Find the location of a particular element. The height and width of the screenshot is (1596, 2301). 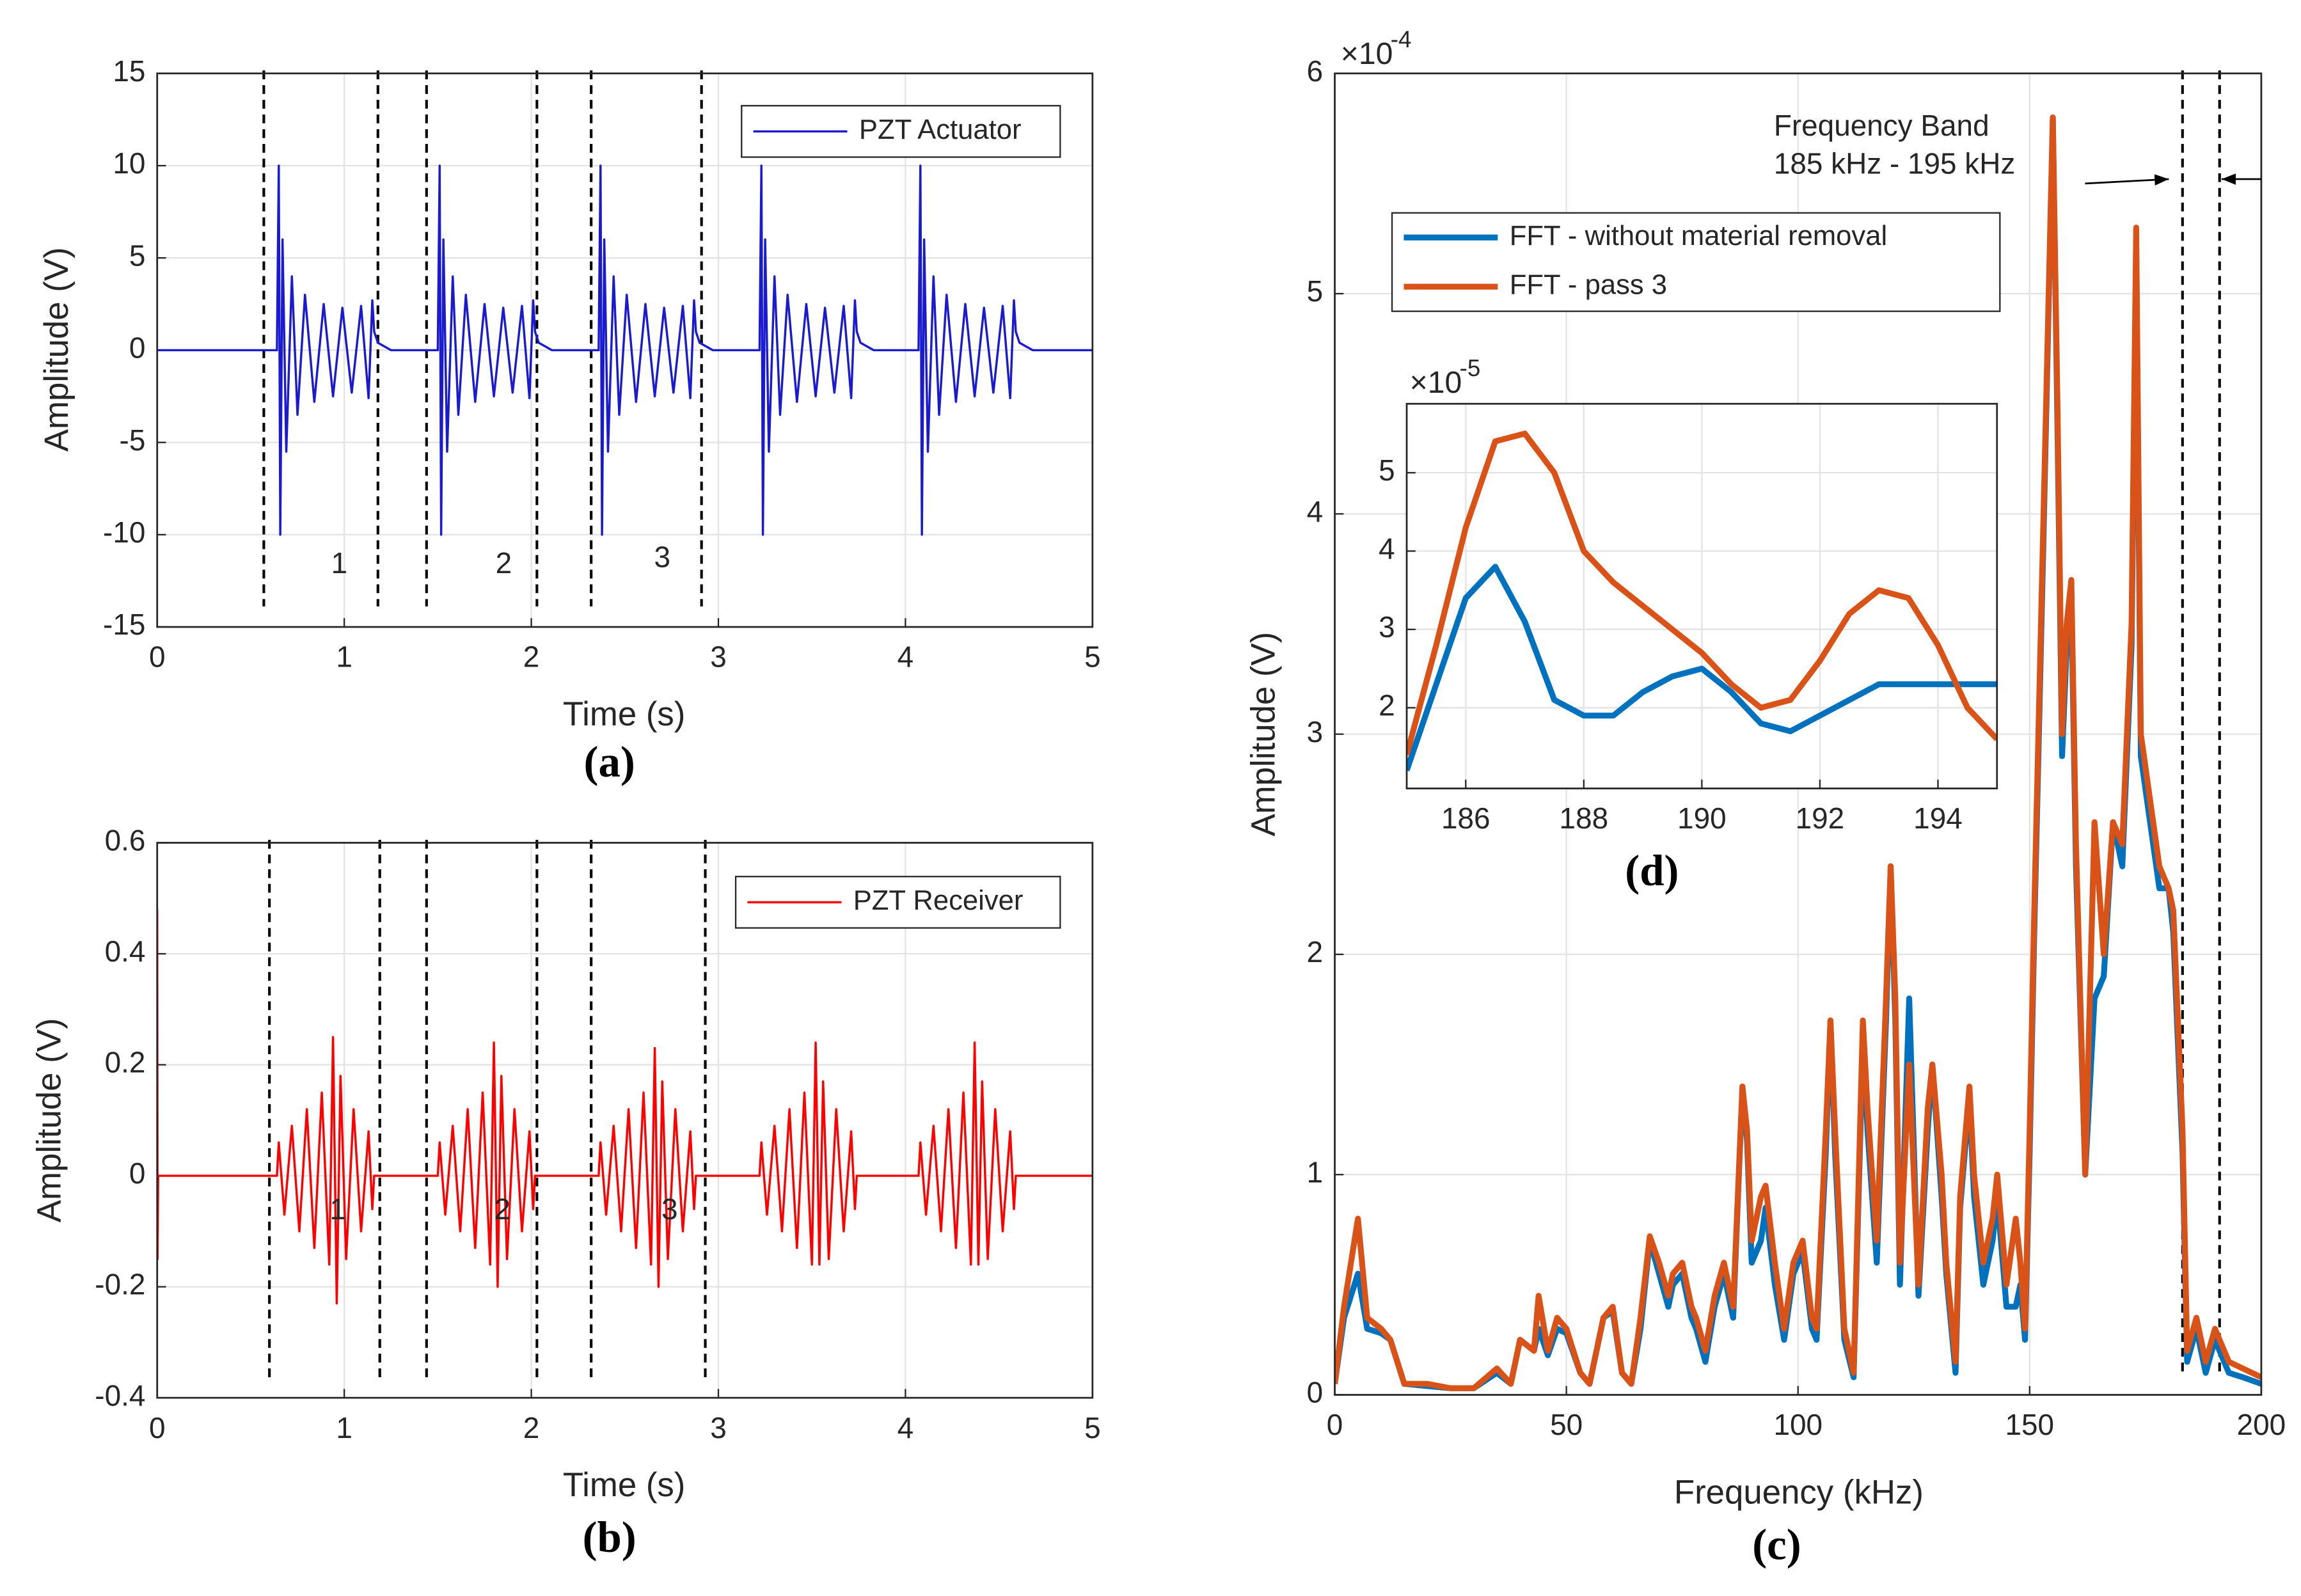

arrow is located at coordinates (2127, 180).